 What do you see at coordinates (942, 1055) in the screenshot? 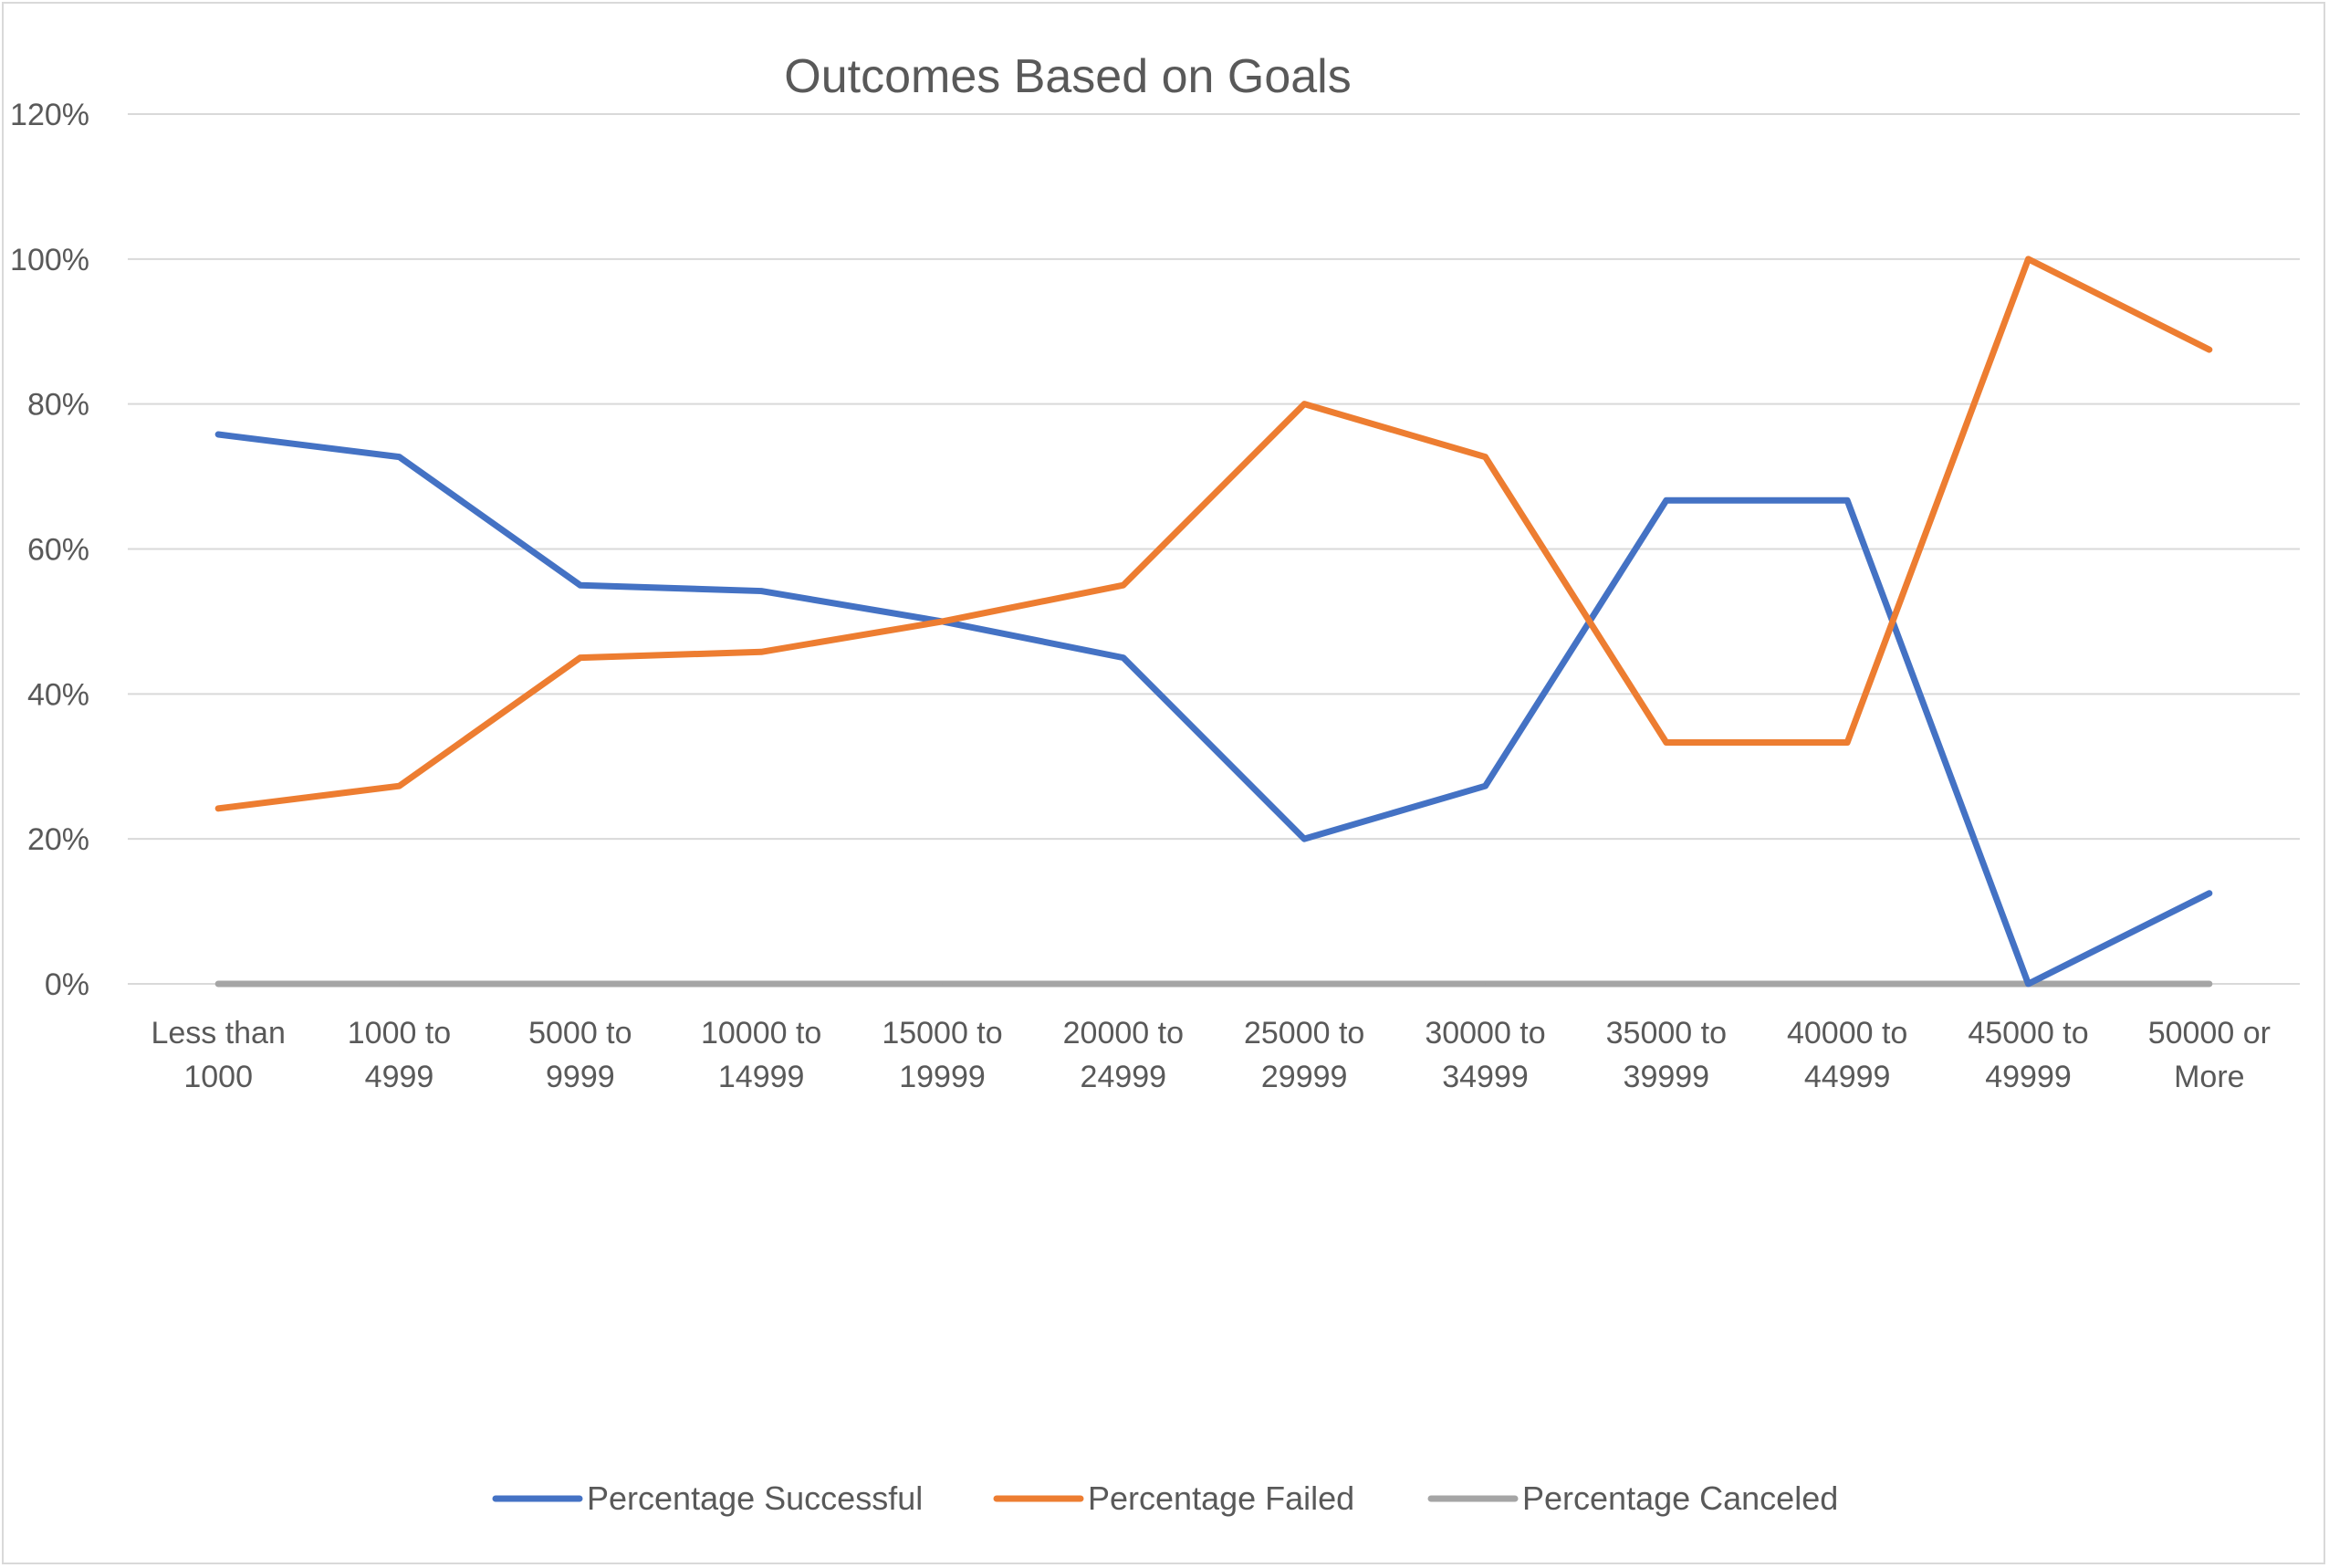
I see `x-tick-label: 15000 to 19999` at bounding box center [942, 1055].